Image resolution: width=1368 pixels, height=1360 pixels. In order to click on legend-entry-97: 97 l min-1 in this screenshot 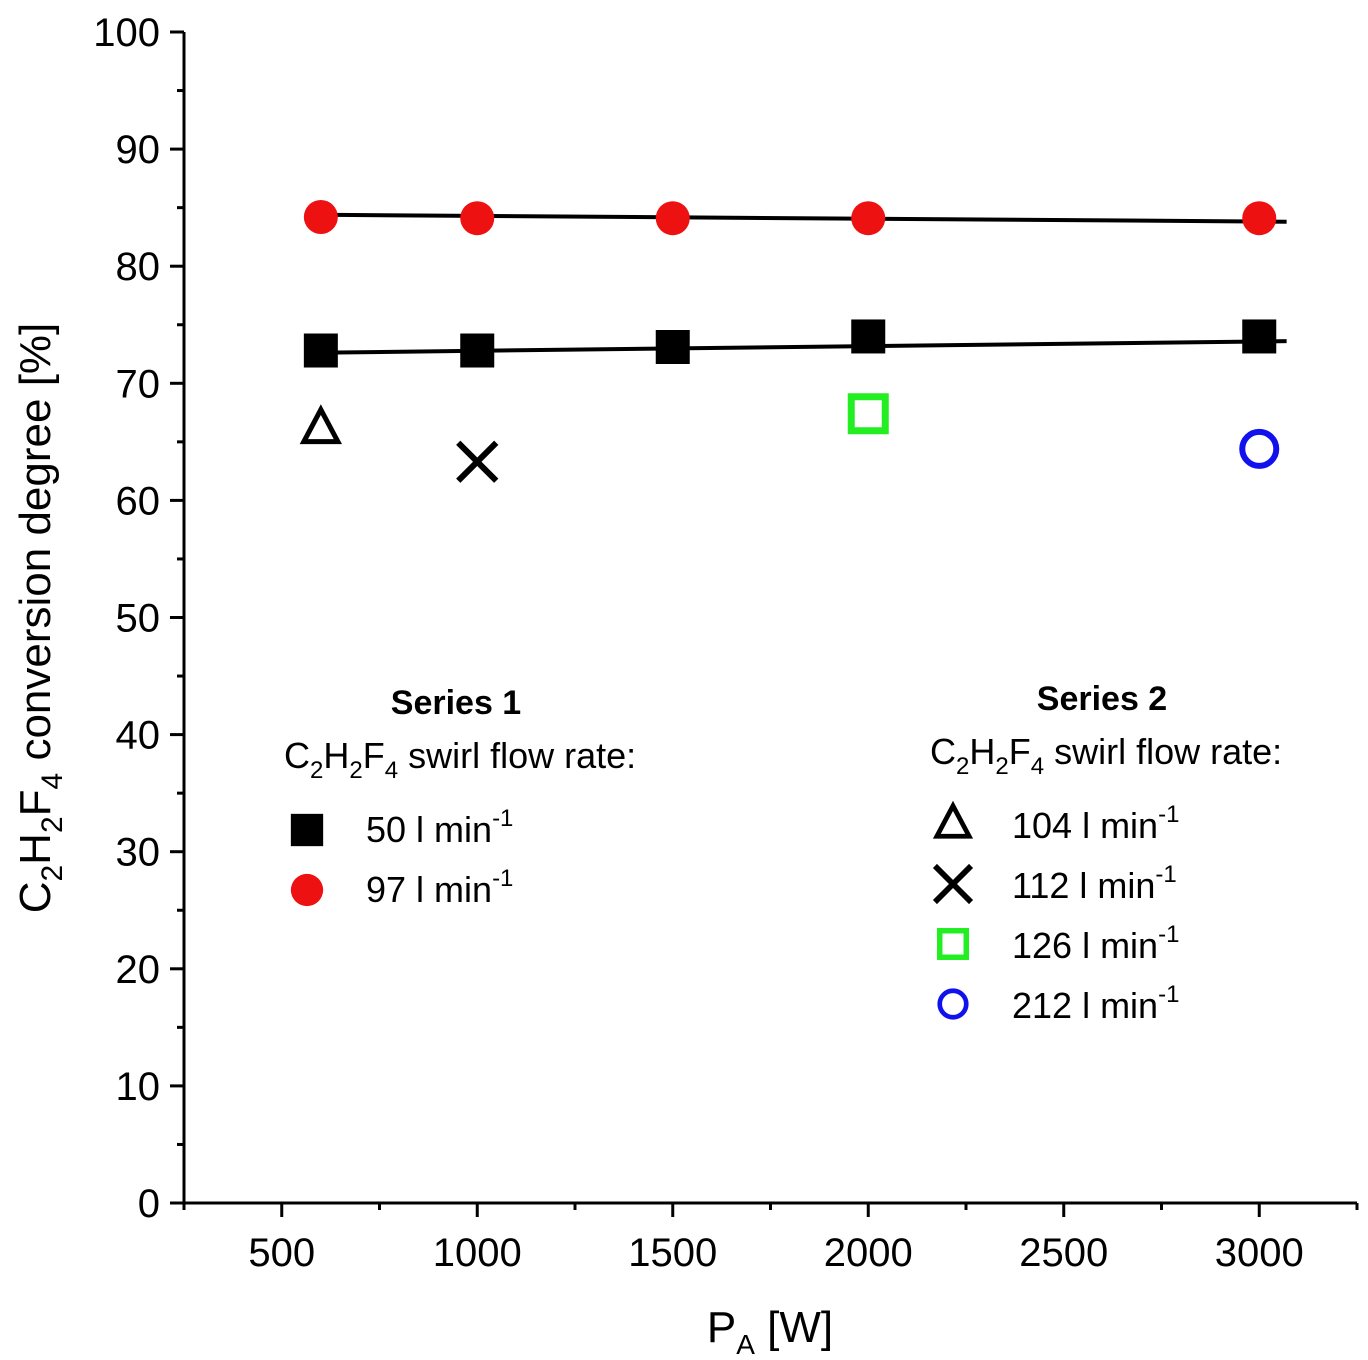, I will do `click(401, 887)`.